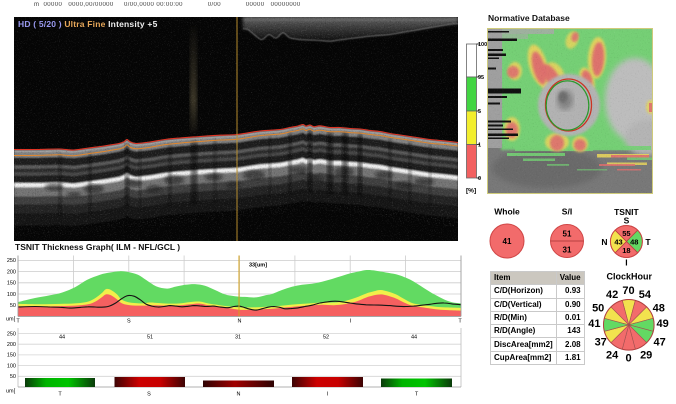 Image resolution: width=676 pixels, height=404 pixels. I want to click on svg-text: 29, so click(646, 355).